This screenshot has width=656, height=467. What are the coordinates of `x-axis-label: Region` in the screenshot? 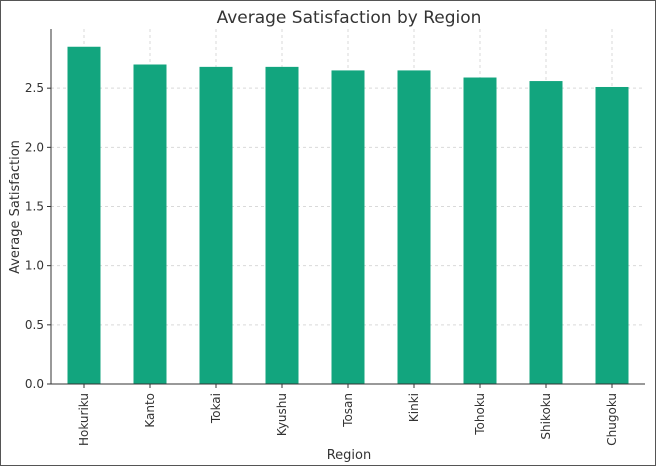 It's located at (349, 455).